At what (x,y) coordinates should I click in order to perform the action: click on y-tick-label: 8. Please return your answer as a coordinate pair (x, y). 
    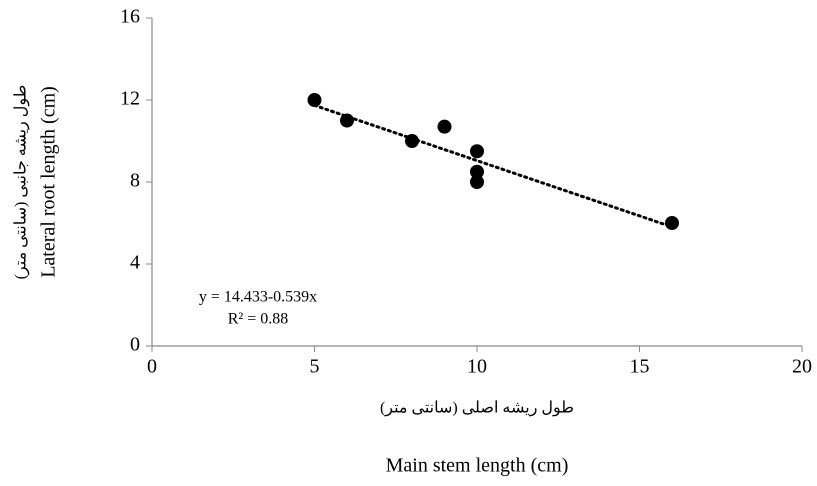
    Looking at the image, I should click on (135, 181).